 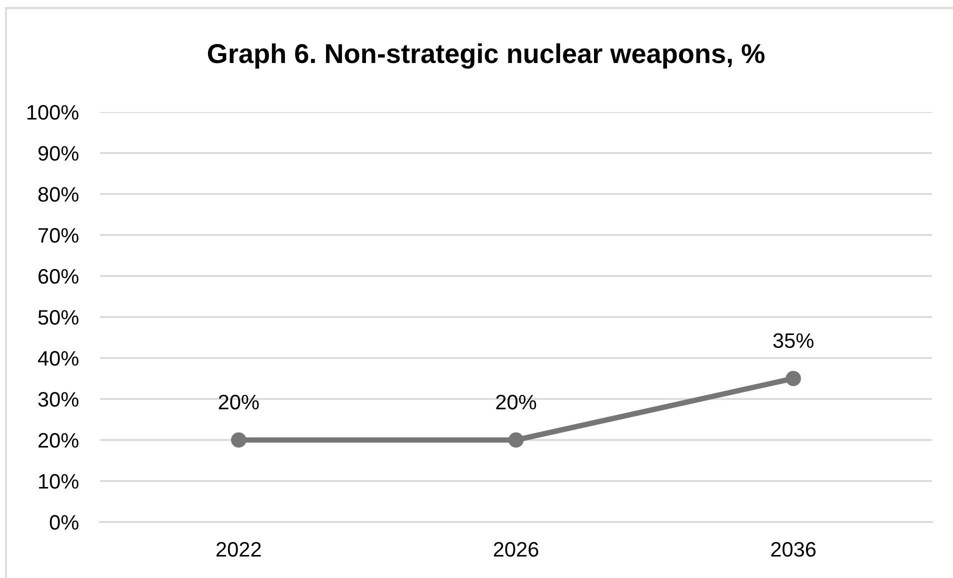 What do you see at coordinates (516, 549) in the screenshot?
I see `x-tick-label: 2026` at bounding box center [516, 549].